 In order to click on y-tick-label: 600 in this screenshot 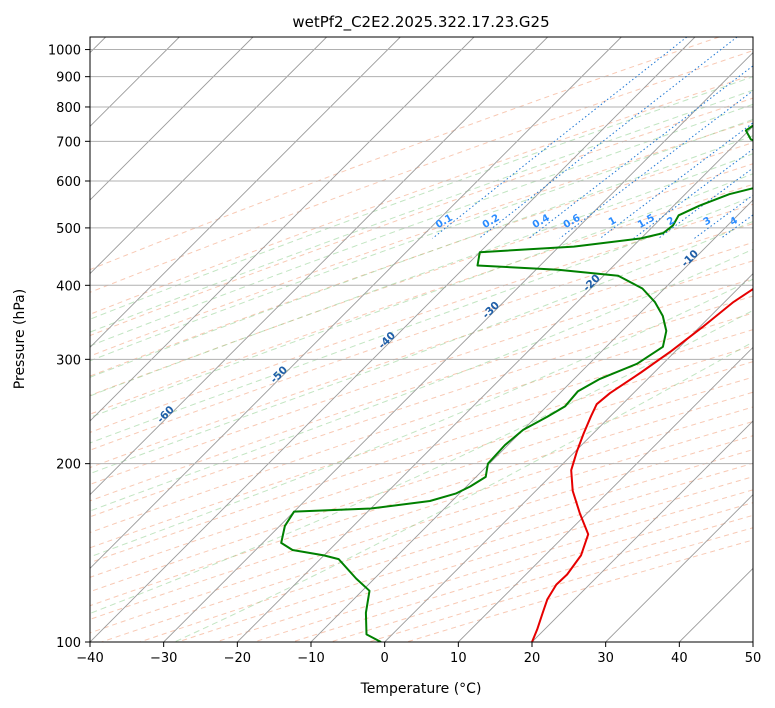, I will do `click(68, 182)`.